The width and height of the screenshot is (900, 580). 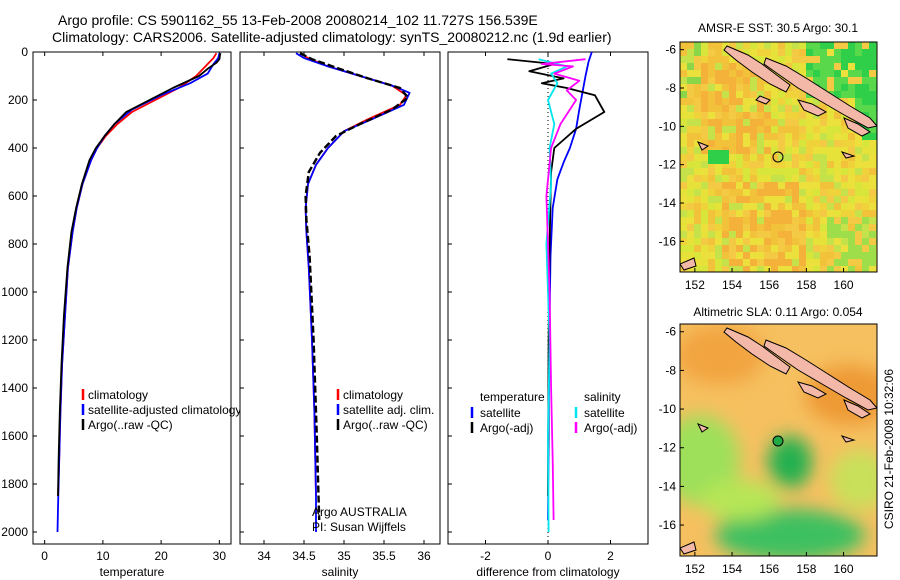 I want to click on sst-map-title: AMSR-E SST: 30.5 Argo: 30.1, so click(x=778, y=28).